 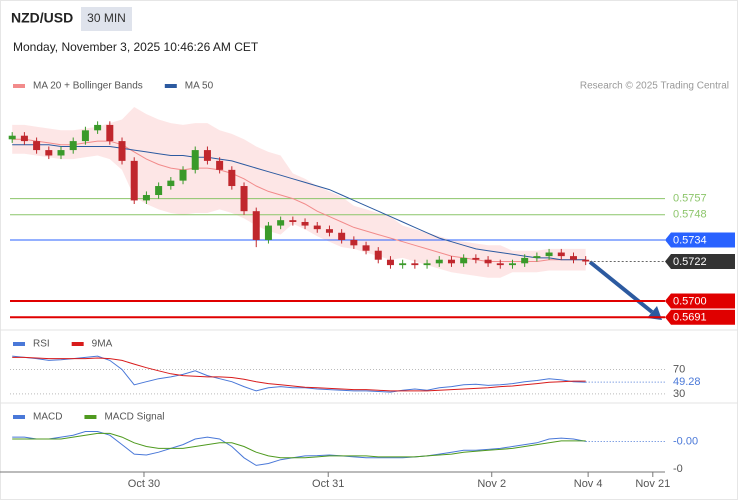 I want to click on legend-label: RSI, so click(x=41, y=344).